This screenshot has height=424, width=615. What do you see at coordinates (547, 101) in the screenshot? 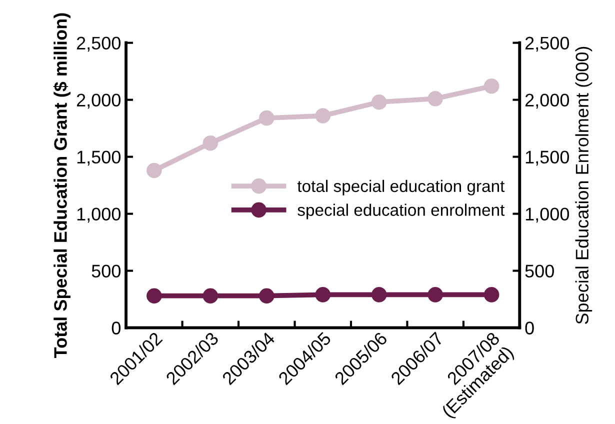
I see `y2-tick-label: 2,000` at bounding box center [547, 101].